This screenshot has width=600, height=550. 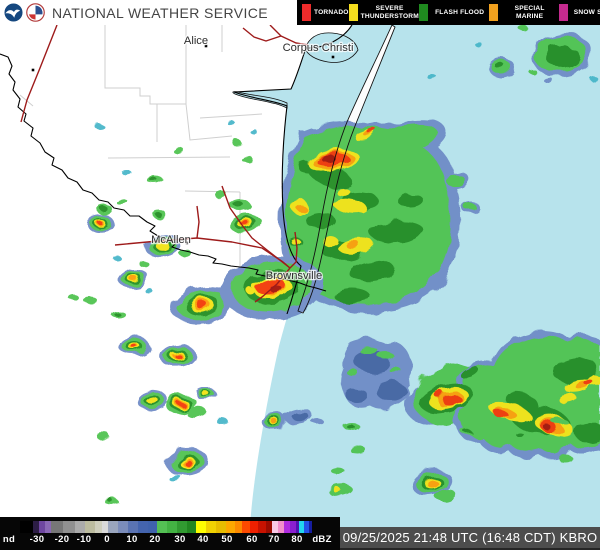 I want to click on scale-tick: -20, so click(x=62, y=539).